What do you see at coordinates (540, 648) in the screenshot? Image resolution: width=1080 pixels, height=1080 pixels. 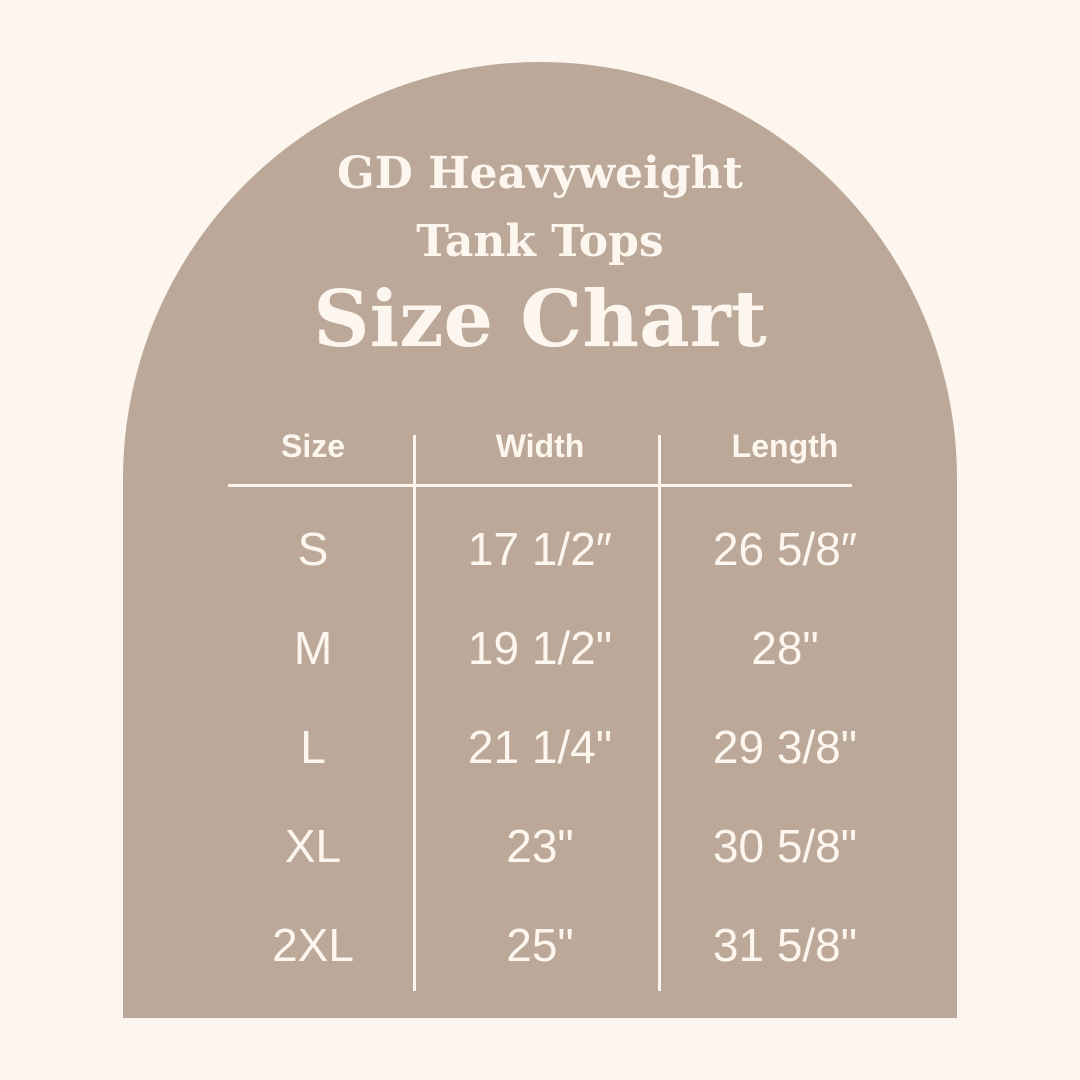 I see `cell-width: 19 1/2"` at bounding box center [540, 648].